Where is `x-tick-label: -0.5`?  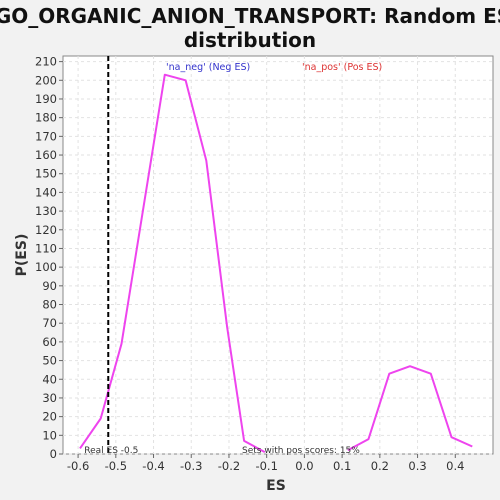 x-tick-label: -0.5 is located at coordinates (116, 466).